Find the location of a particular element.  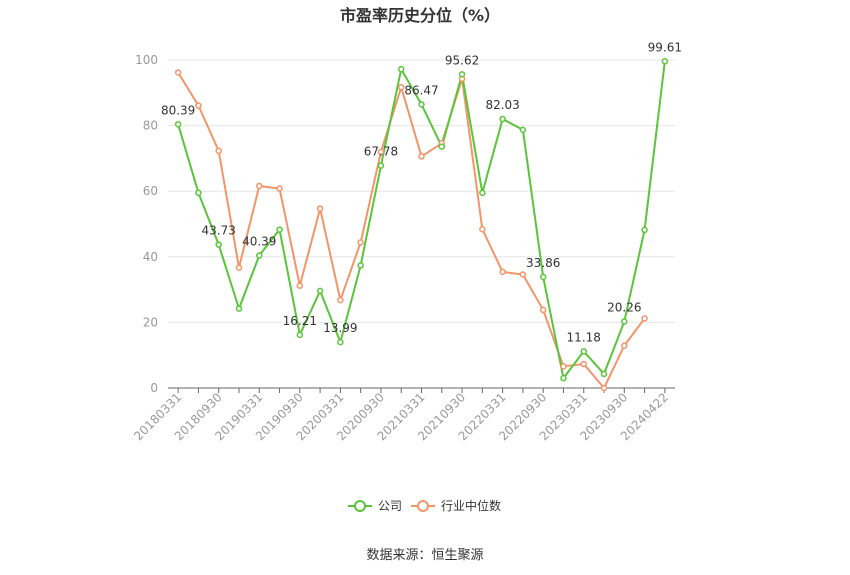

y-tick-label: 0 is located at coordinates (154, 388).